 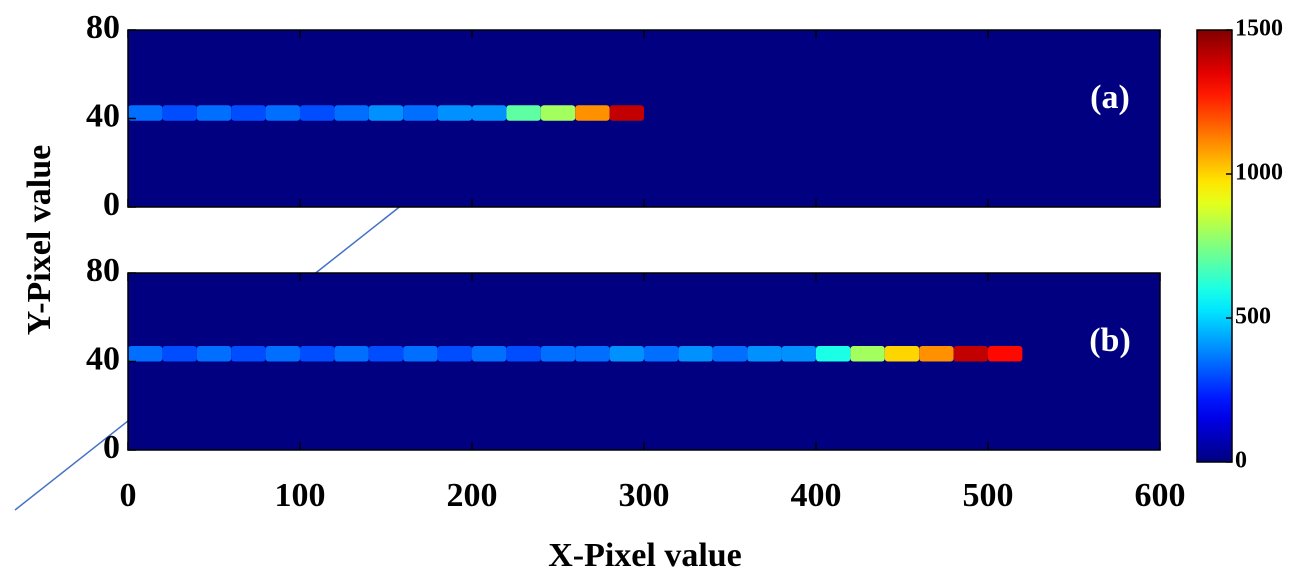 I want to click on x-tick-label: 200, so click(x=472, y=495).